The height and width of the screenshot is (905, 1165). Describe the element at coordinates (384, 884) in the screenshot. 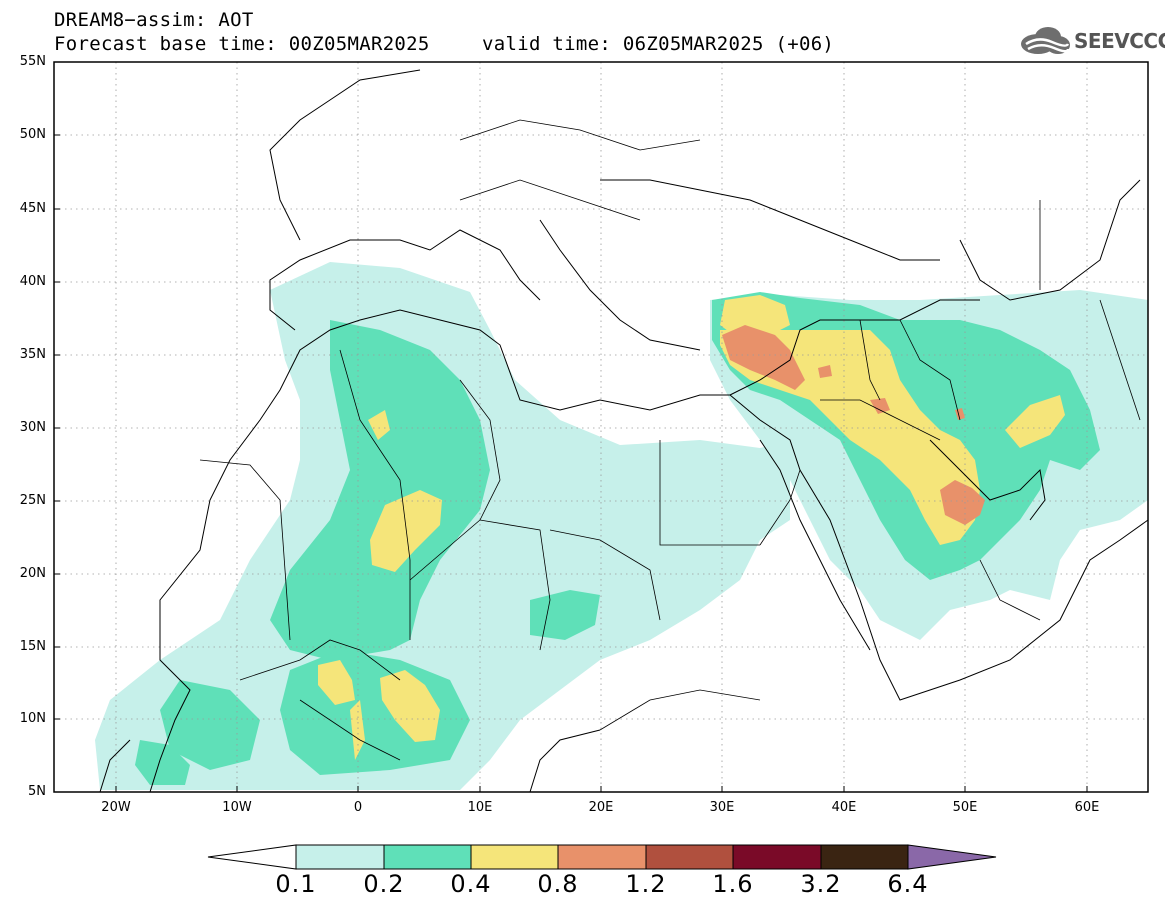

I see `colorbar-label: 0.2` at that location.